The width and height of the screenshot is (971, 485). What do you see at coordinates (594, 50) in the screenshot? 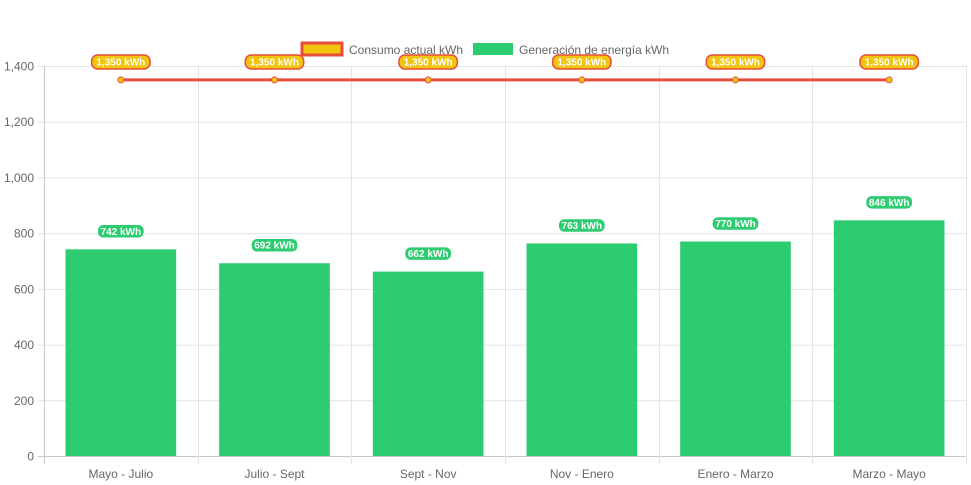
I see `legend-label-generacion: Generación de energía kWh` at bounding box center [594, 50].